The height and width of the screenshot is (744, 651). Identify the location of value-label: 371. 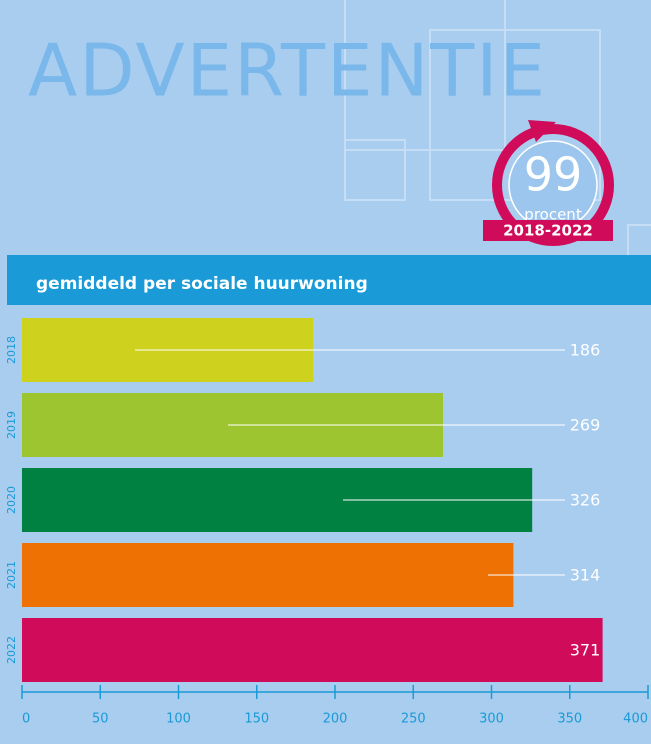
(585, 650).